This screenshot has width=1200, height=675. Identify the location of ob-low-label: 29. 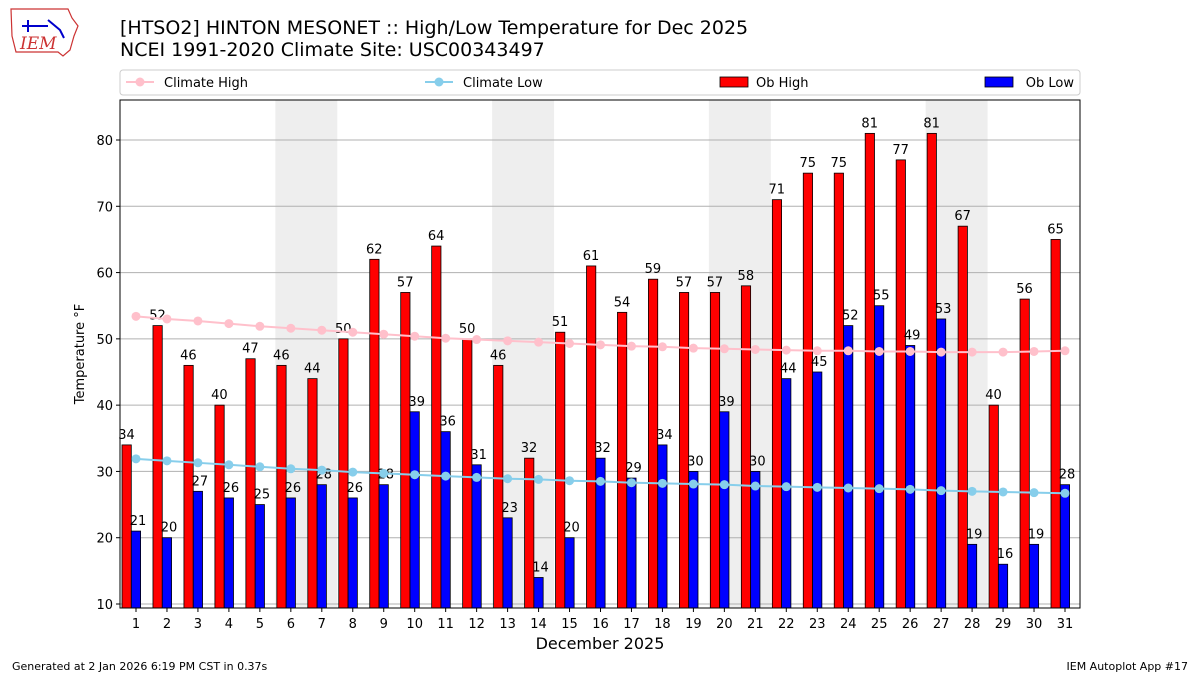
(633, 468).